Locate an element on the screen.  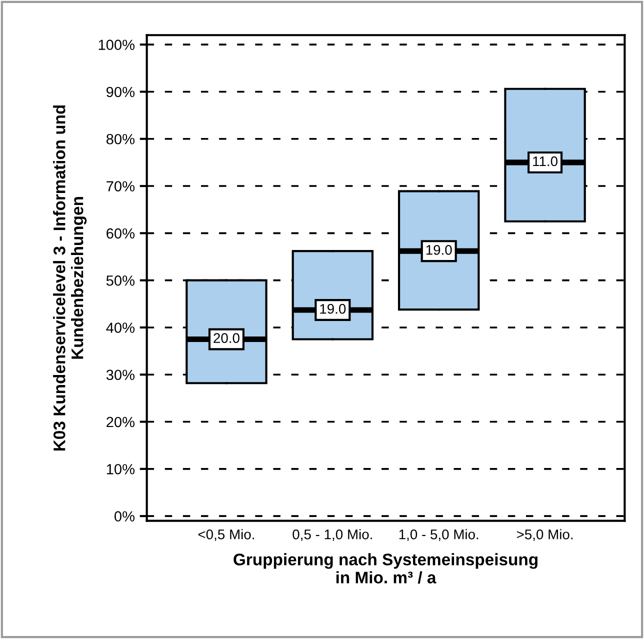
y-tick-label: 90% is located at coordinates (120, 92).